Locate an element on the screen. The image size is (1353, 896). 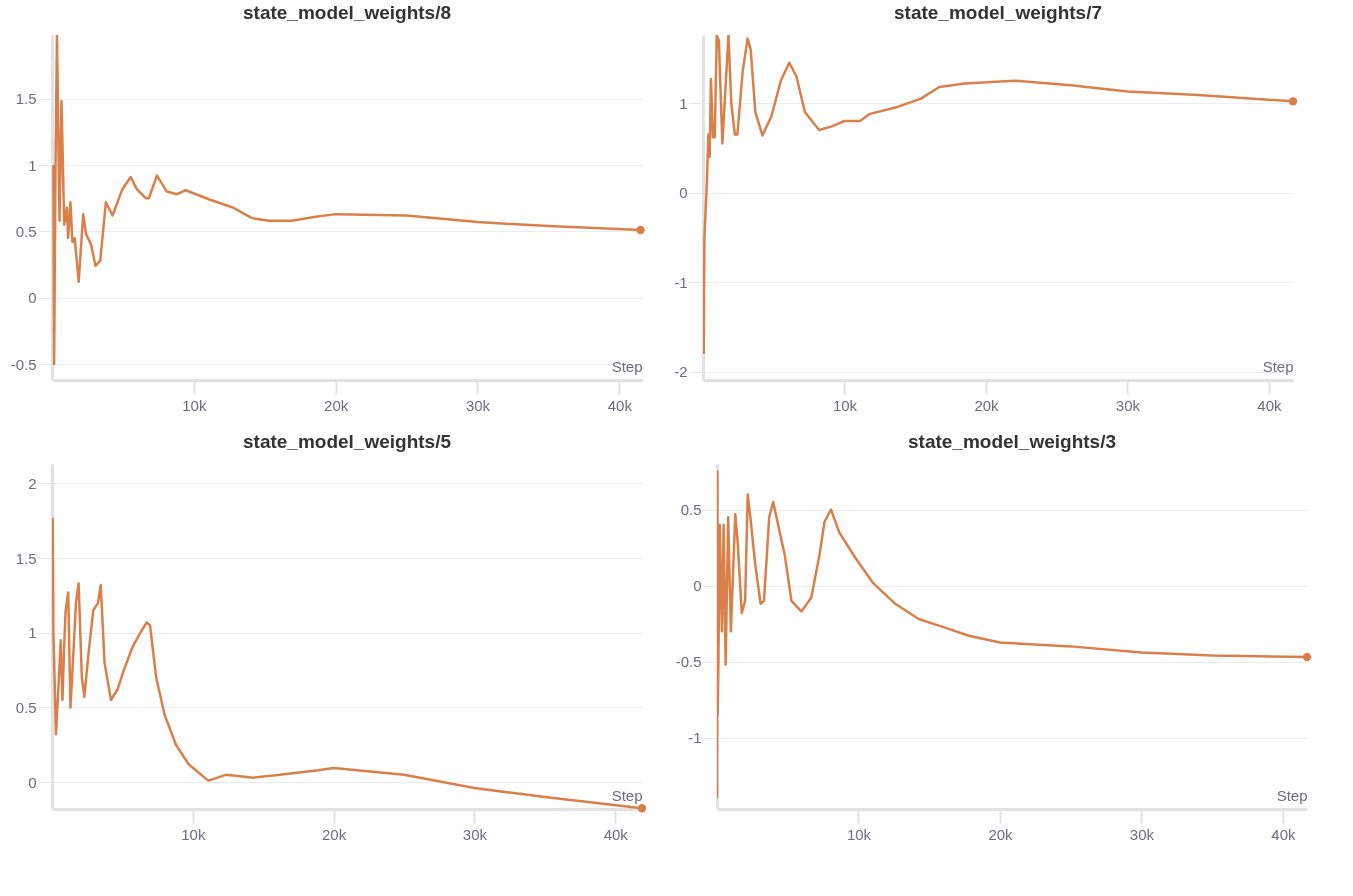
chart-title: state_model_weights/3 is located at coordinates (1012, 441).